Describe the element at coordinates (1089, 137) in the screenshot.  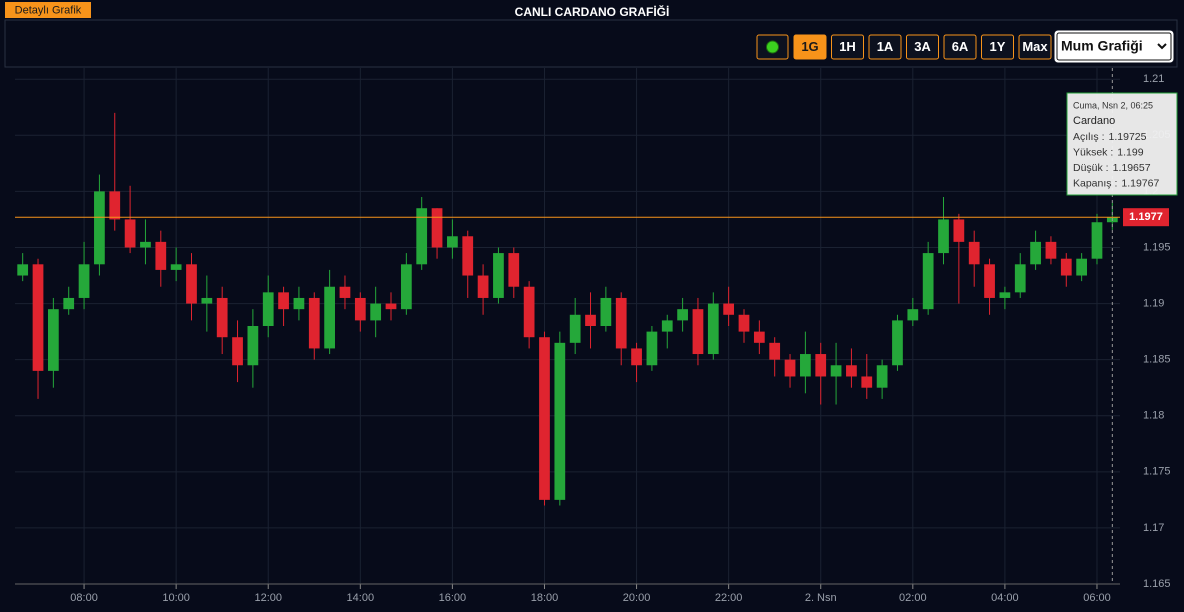
I see `tooltip-label: Açılış :` at that location.